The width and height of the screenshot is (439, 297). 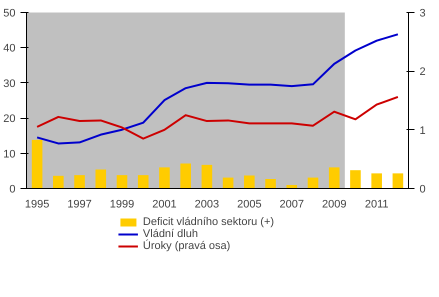 What do you see at coordinates (9, 14) in the screenshot?
I see `y-tick-label: 50` at bounding box center [9, 14].